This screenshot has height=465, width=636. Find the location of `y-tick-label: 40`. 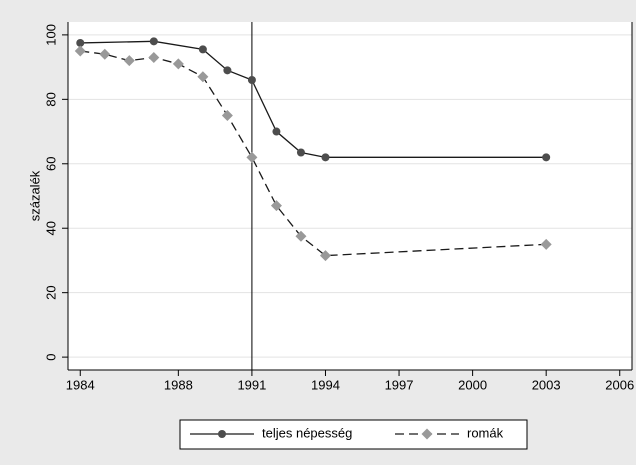

y-tick-label: 40 is located at coordinates (50, 228).